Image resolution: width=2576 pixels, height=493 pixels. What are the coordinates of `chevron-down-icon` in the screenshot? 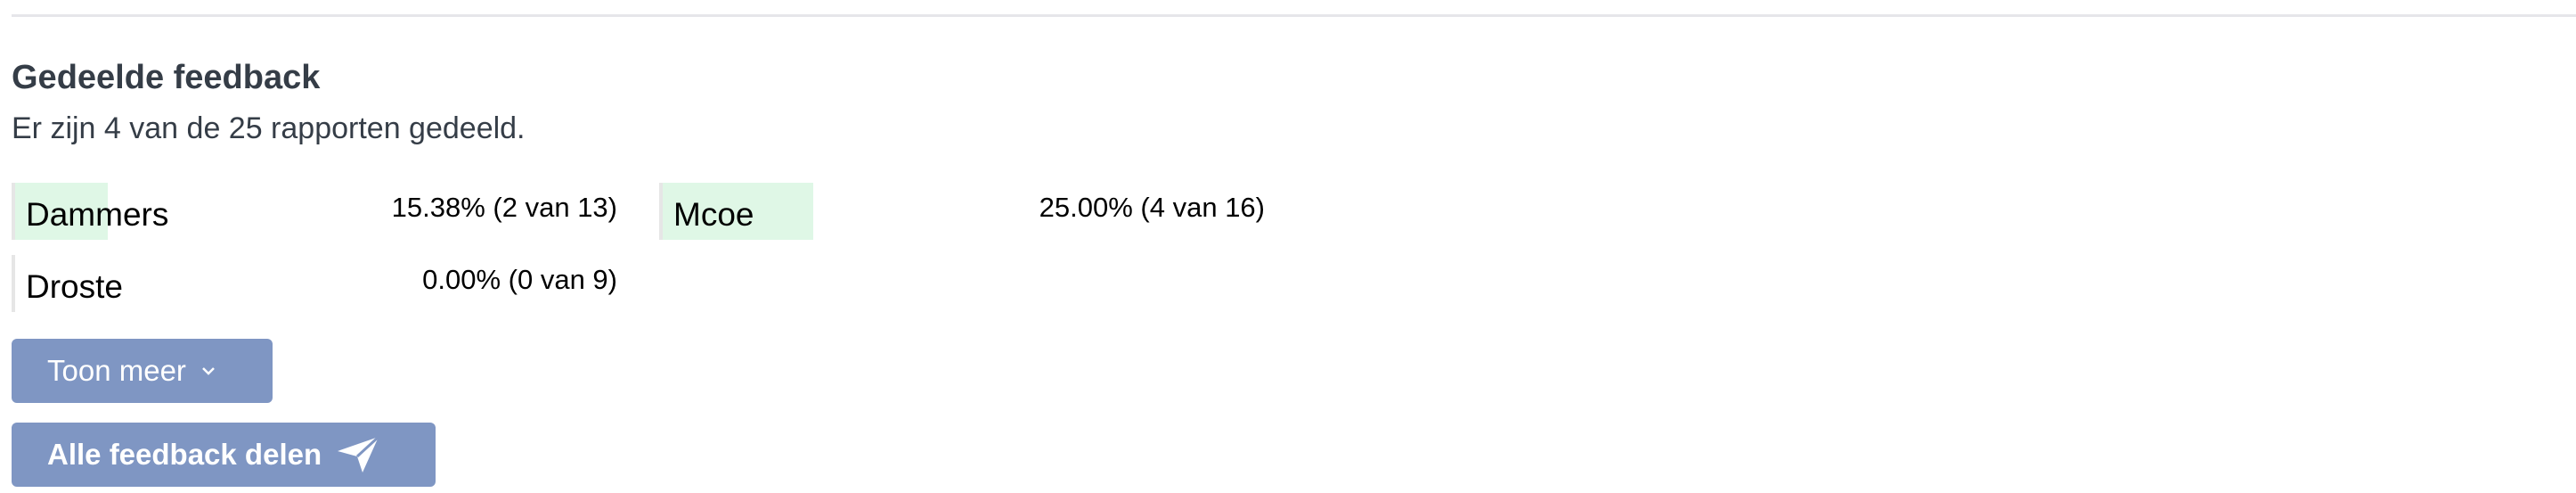 It's located at (209, 371).